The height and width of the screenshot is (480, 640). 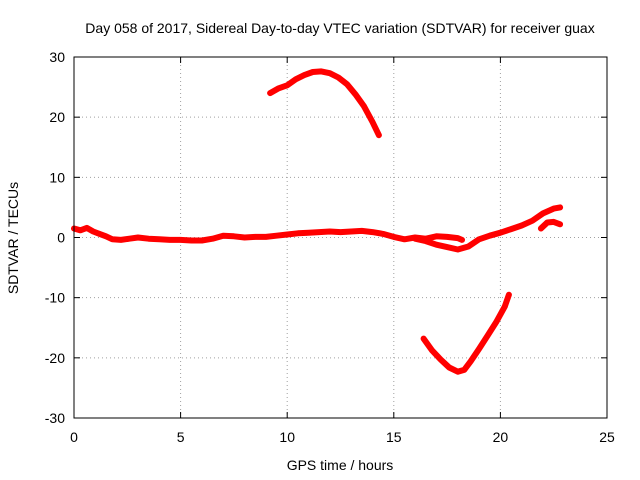 I want to click on y-tick-label: -30, so click(x=55, y=418).